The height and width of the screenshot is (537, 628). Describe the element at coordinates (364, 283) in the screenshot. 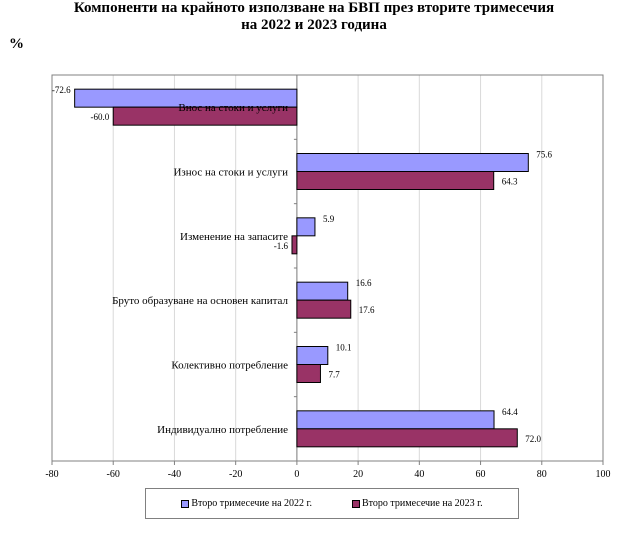

I see `data-label: 16.6` at that location.